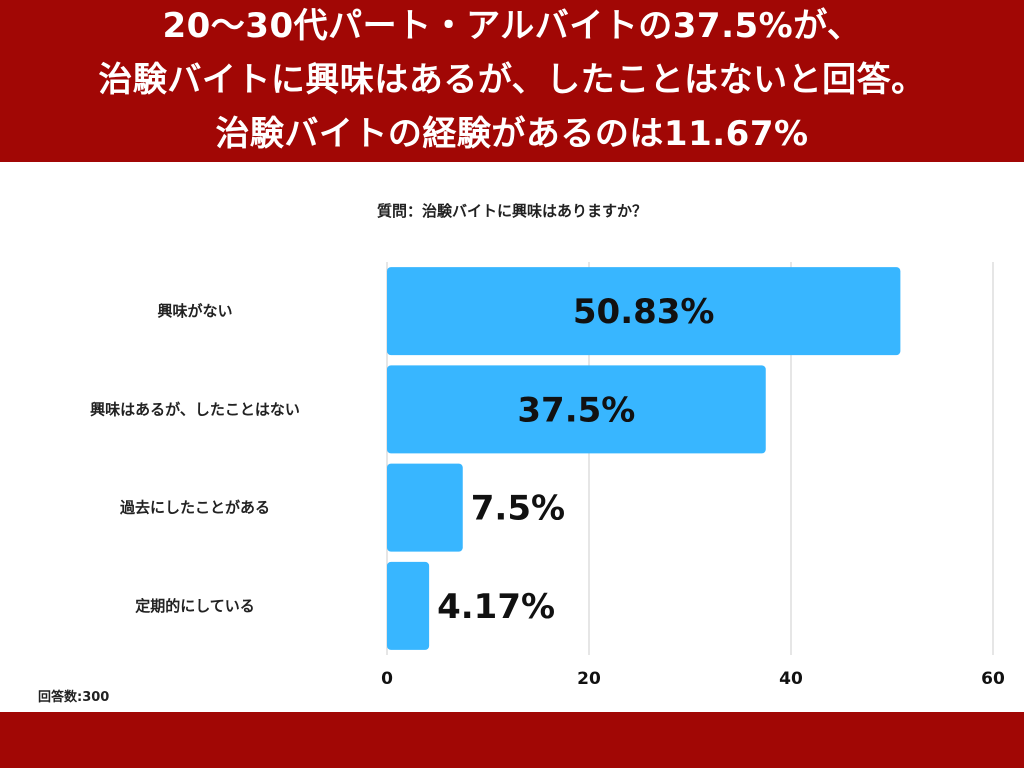  Describe the element at coordinates (589, 679) in the screenshot. I see `x-tick-label: 20` at that location.